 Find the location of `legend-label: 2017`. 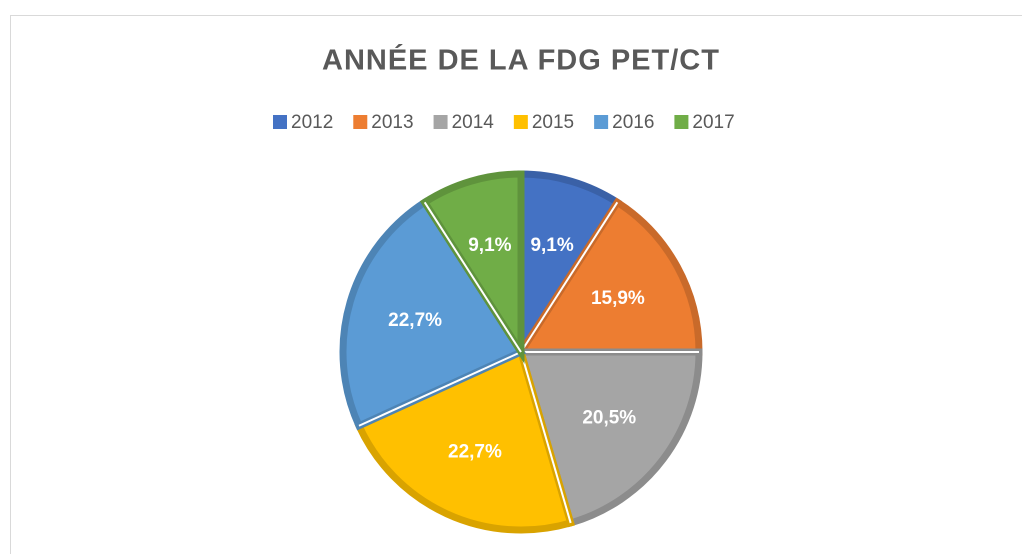

legend-label: 2017 is located at coordinates (713, 122).